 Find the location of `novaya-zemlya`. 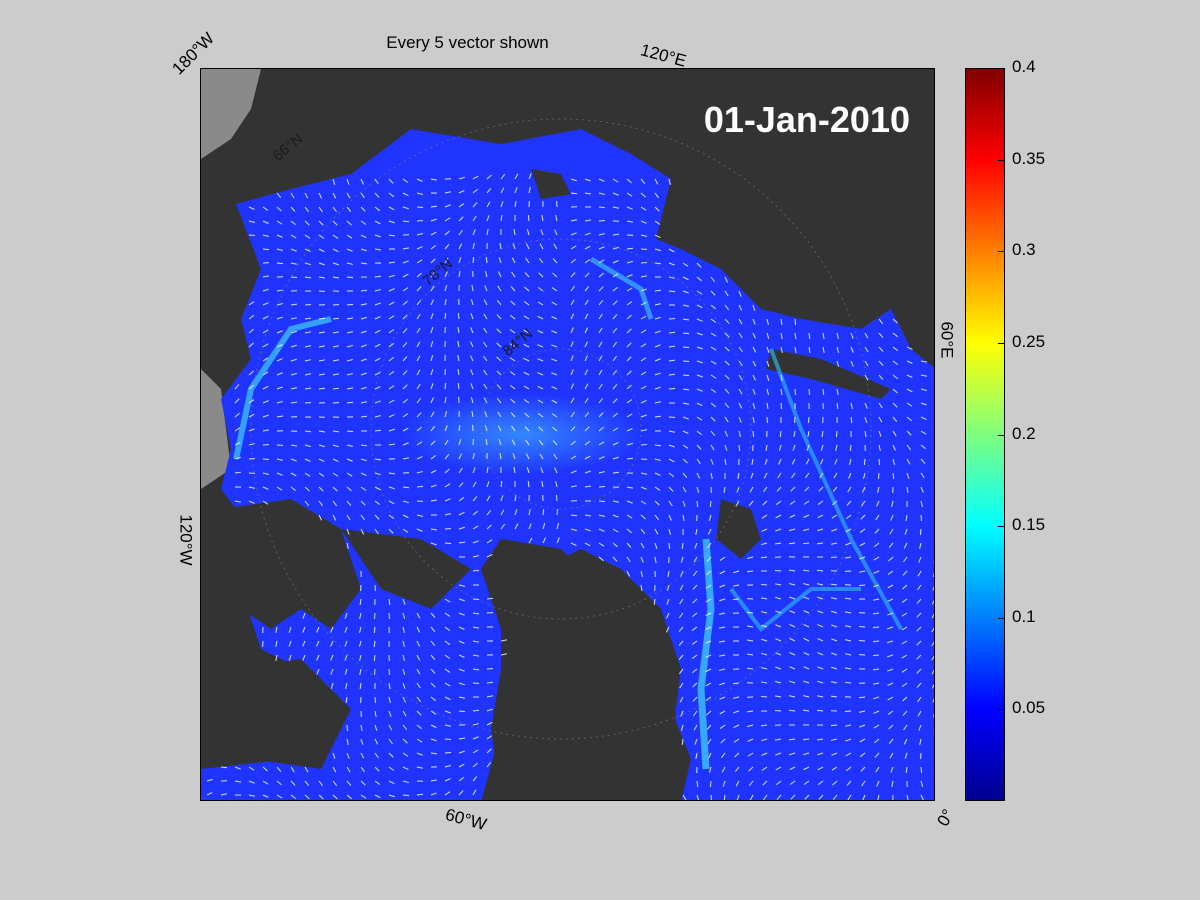

novaya-zemlya is located at coordinates (828, 374).